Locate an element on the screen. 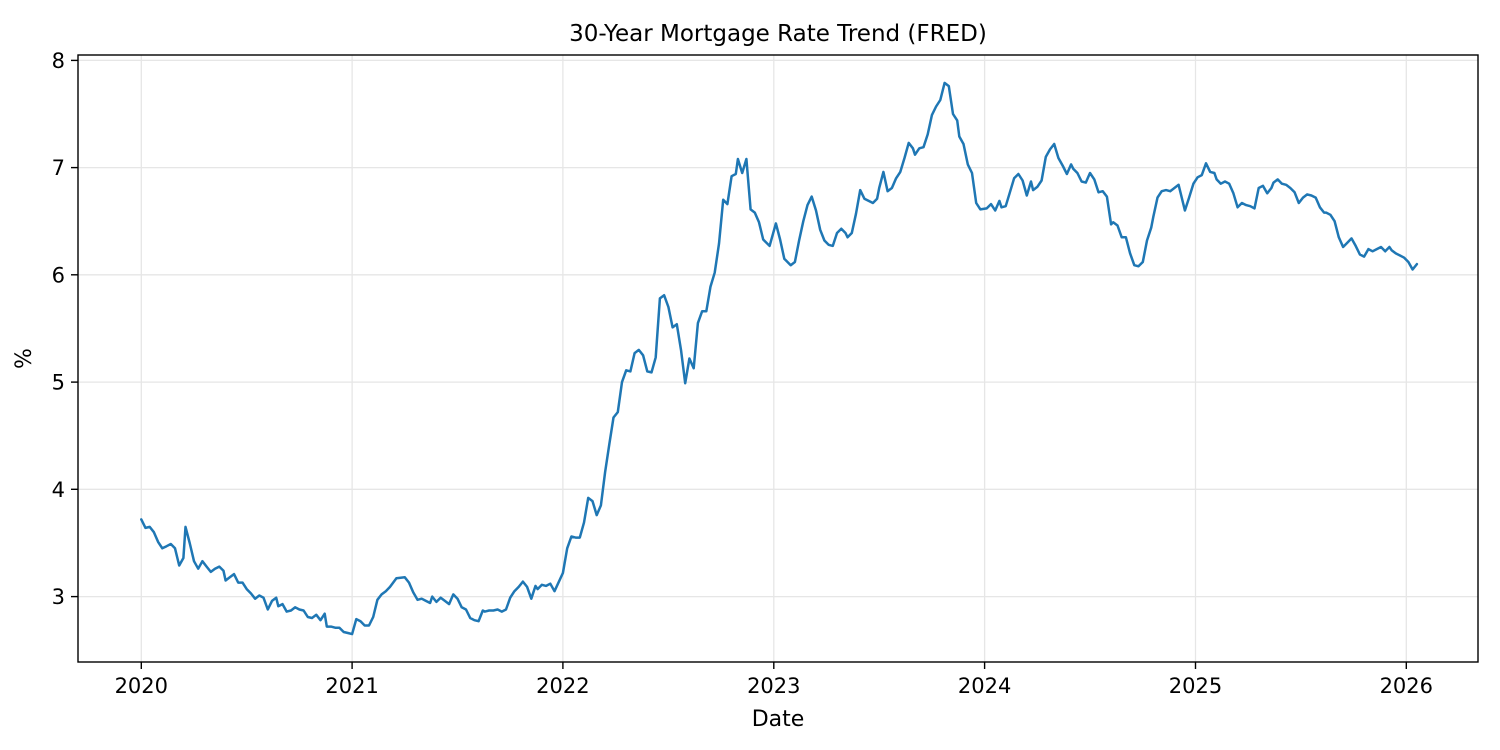 Image resolution: width=1500 pixels, height=750 pixels. y-tick-label: 3 is located at coordinates (58, 597).